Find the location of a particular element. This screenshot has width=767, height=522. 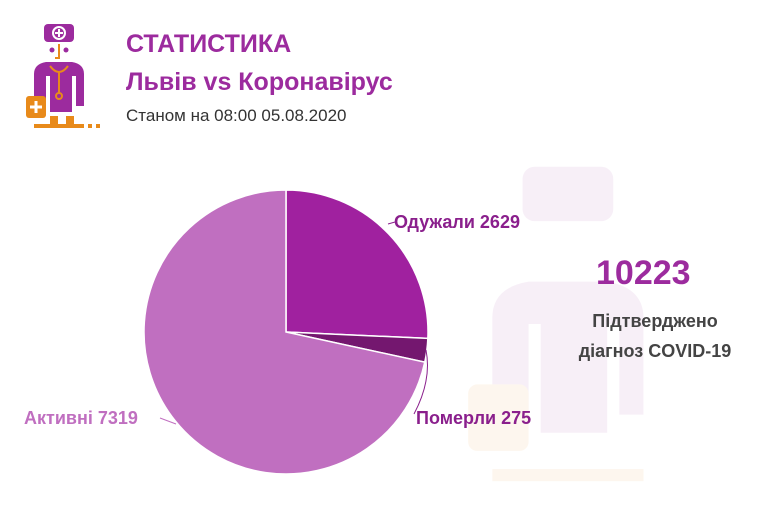

total-count: 10223 is located at coordinates (643, 273).